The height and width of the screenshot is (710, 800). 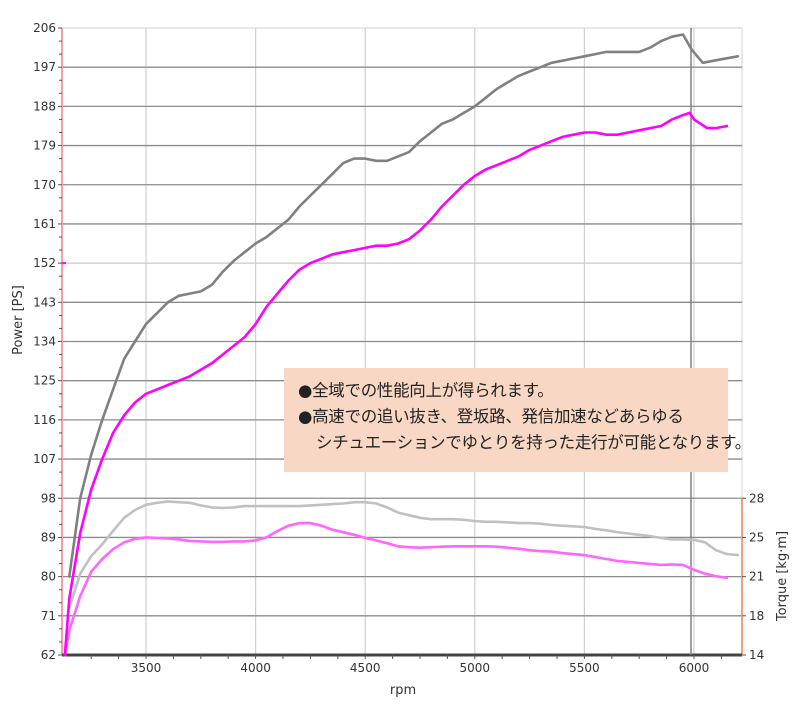 What do you see at coordinates (403, 690) in the screenshot?
I see `x-axis-title: rpm` at bounding box center [403, 690].